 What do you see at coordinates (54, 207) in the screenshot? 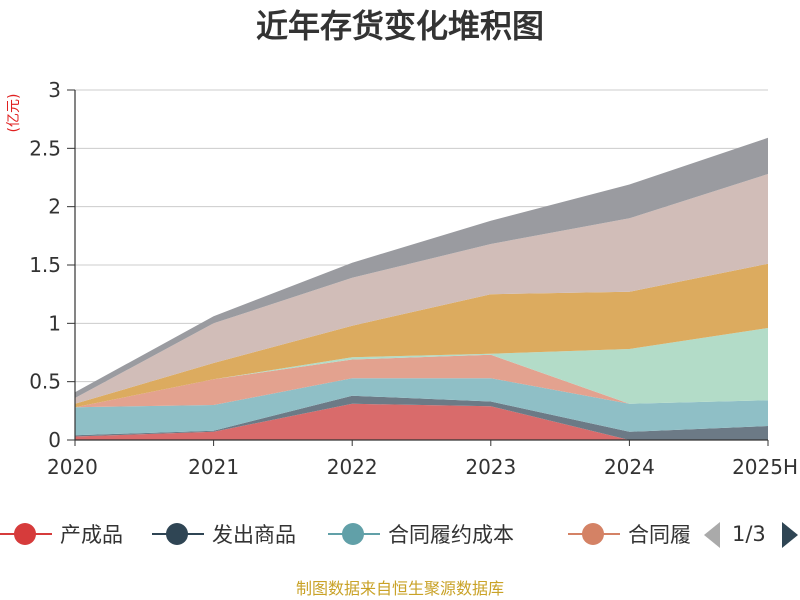
I see `y-tick-label: 2` at bounding box center [54, 207].